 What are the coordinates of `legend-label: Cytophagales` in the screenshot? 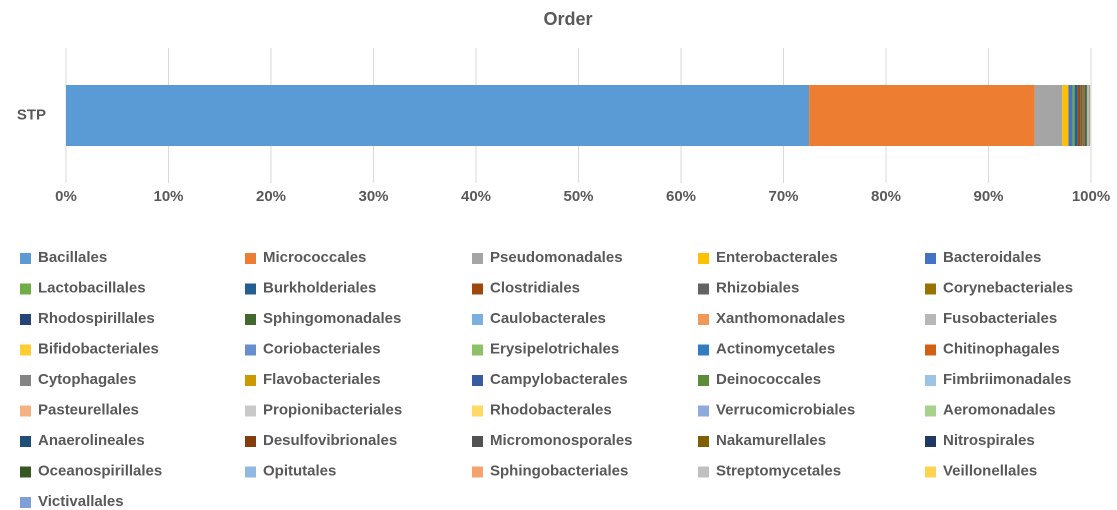 It's located at (87, 379).